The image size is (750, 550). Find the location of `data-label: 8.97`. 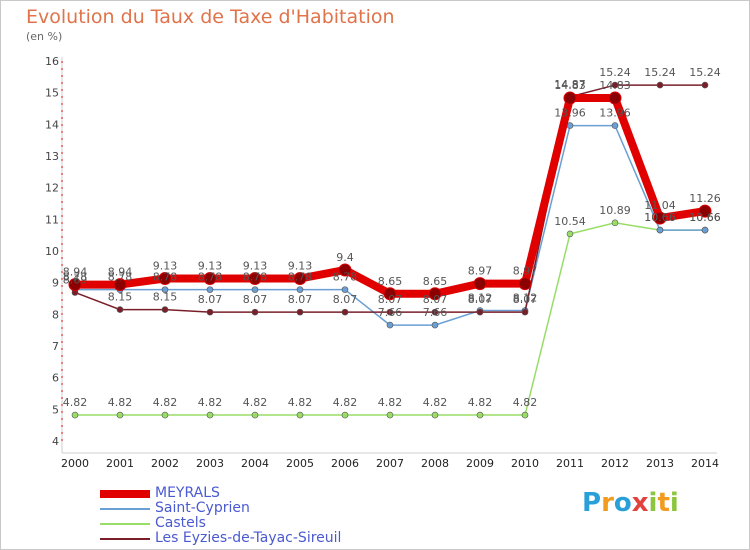

data-label: 8.97 is located at coordinates (525, 271).